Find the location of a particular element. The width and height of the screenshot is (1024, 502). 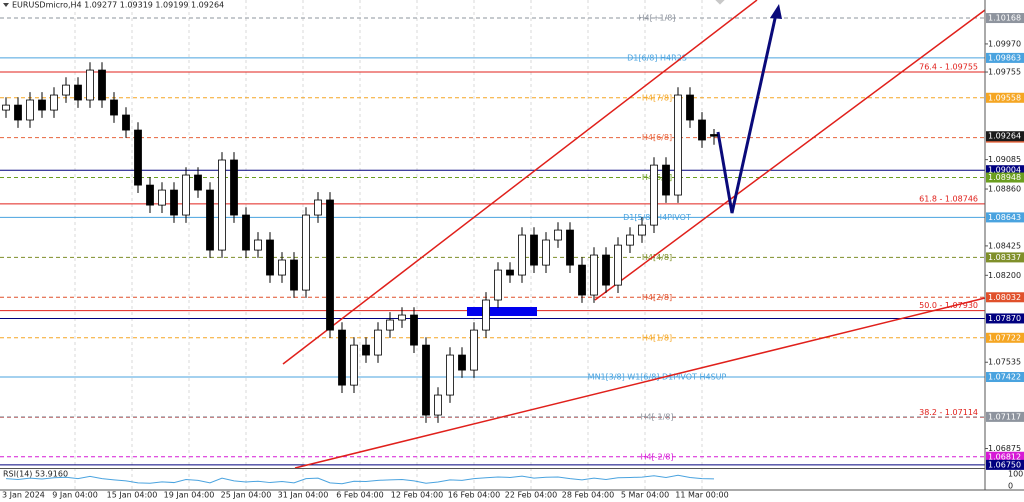

level-label: 38.2 - 1.07114 is located at coordinates (948, 412).